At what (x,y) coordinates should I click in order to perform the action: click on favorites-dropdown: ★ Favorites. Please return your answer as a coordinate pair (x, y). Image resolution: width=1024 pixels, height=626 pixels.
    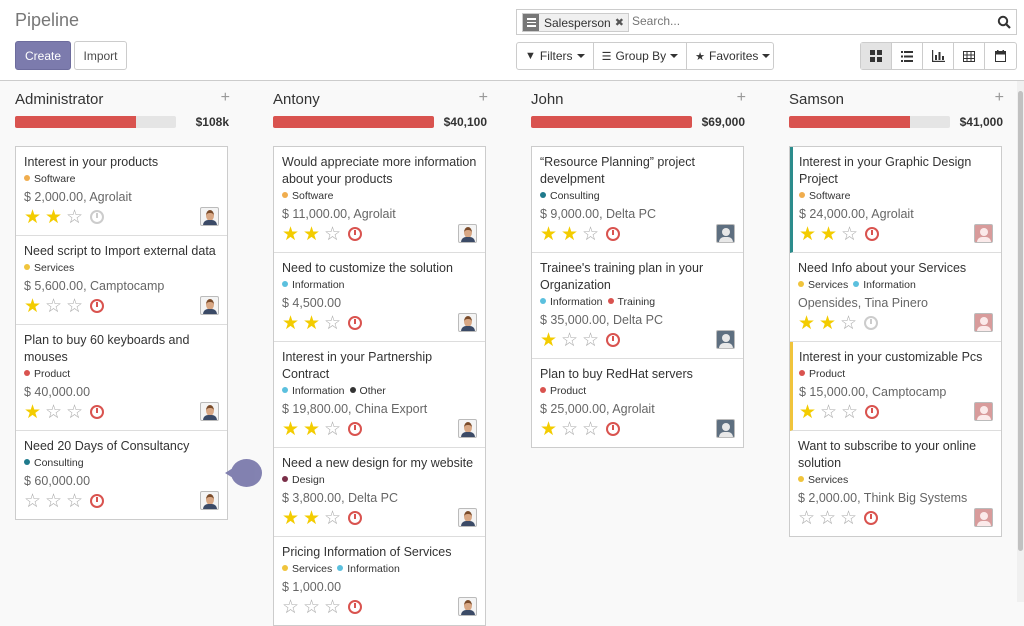
    Looking at the image, I should click on (732, 56).